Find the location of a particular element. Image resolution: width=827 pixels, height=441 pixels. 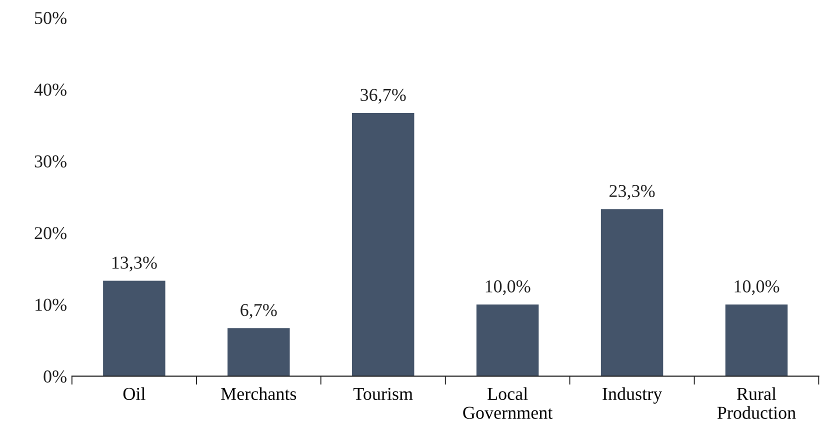

x-tick-label: Local Government is located at coordinates (508, 403).